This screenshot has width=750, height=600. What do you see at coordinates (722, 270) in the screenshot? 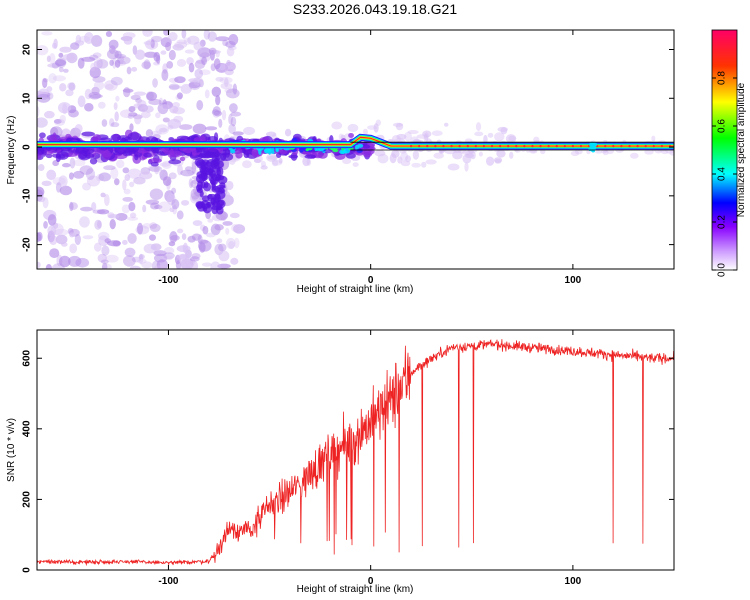
I see `colorbar-tick-label: 0.0` at bounding box center [722, 270].